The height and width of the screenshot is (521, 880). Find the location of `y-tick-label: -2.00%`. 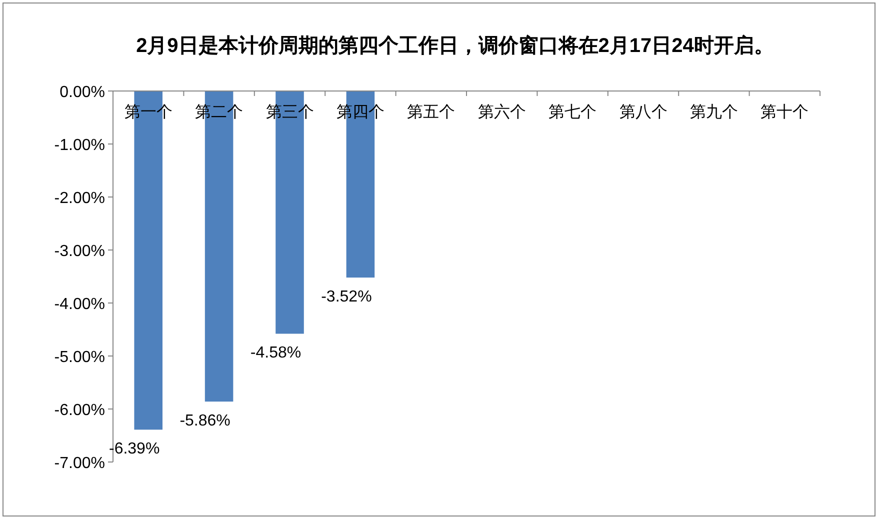

y-tick-label: -2.00% is located at coordinates (79, 198).